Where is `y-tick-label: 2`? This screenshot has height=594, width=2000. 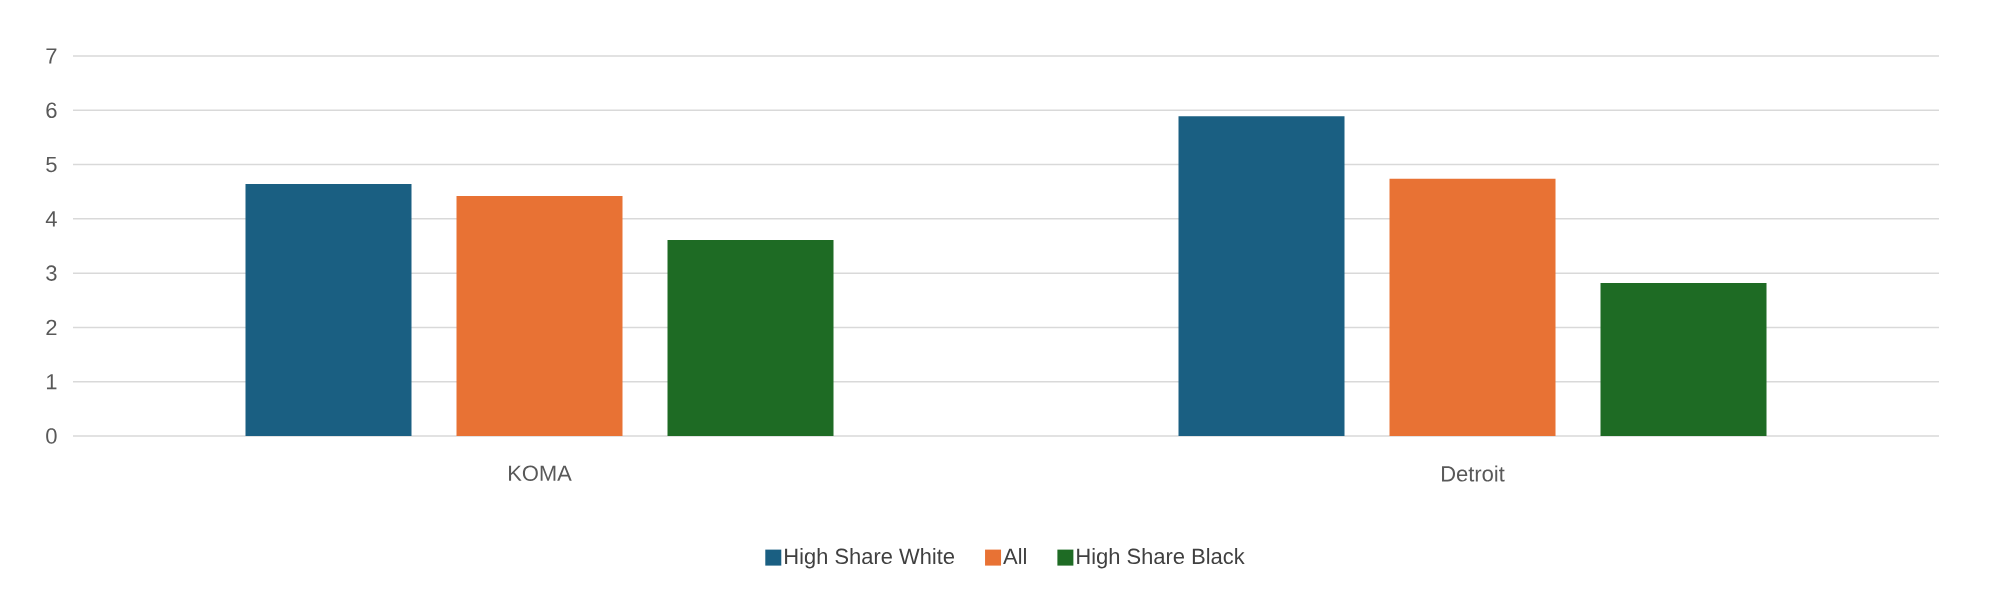 y-tick-label: 2 is located at coordinates (51, 327).